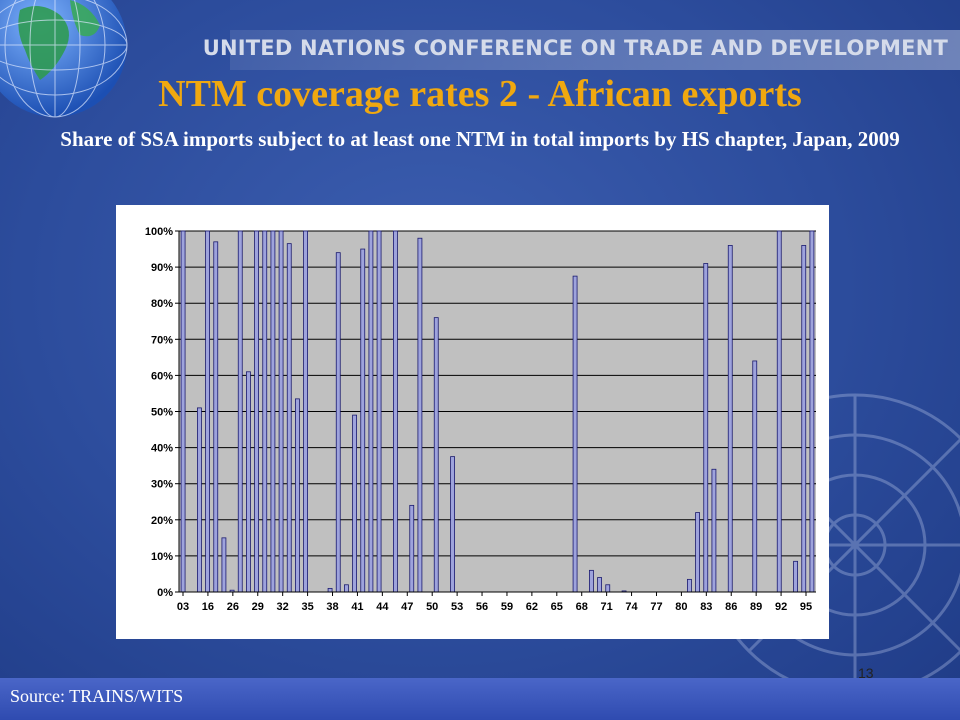  I want to click on x-tick-label: 53, so click(457, 607).